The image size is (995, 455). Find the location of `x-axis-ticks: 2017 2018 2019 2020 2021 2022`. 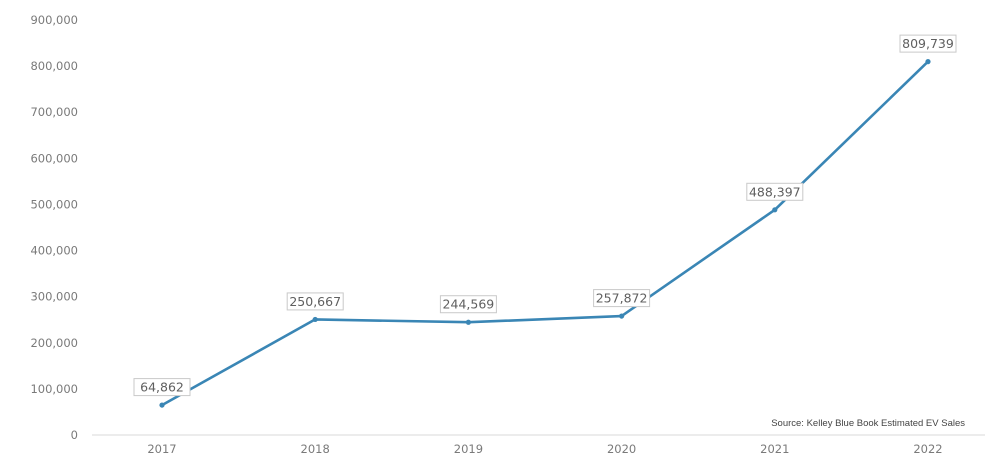

x-axis-ticks: 2017 2018 2019 2020 2021 2022 is located at coordinates (544, 448).